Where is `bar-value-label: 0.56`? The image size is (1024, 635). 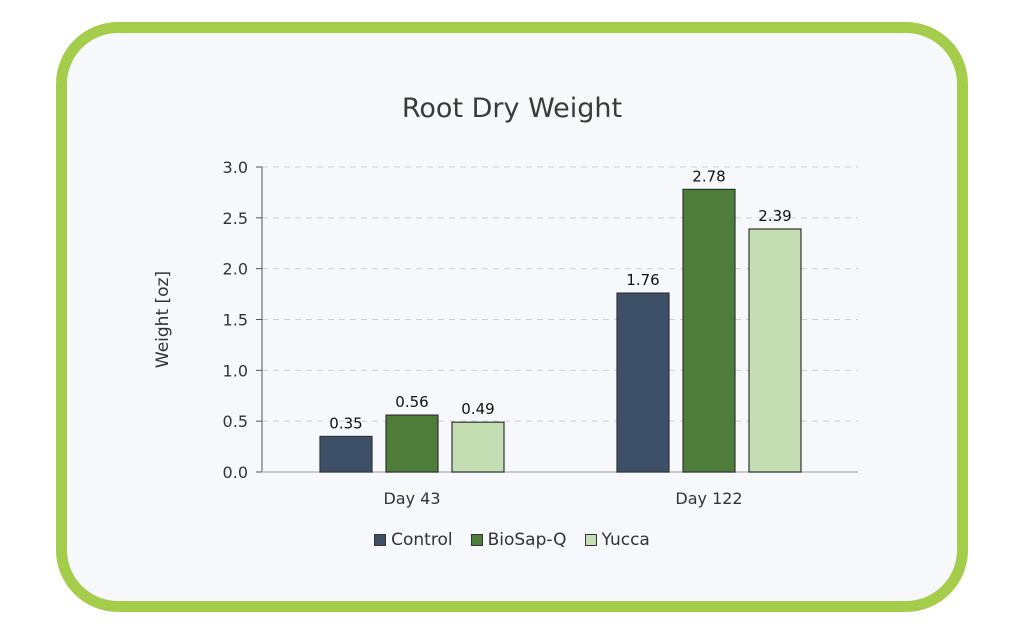 bar-value-label: 0.56 is located at coordinates (411, 402).